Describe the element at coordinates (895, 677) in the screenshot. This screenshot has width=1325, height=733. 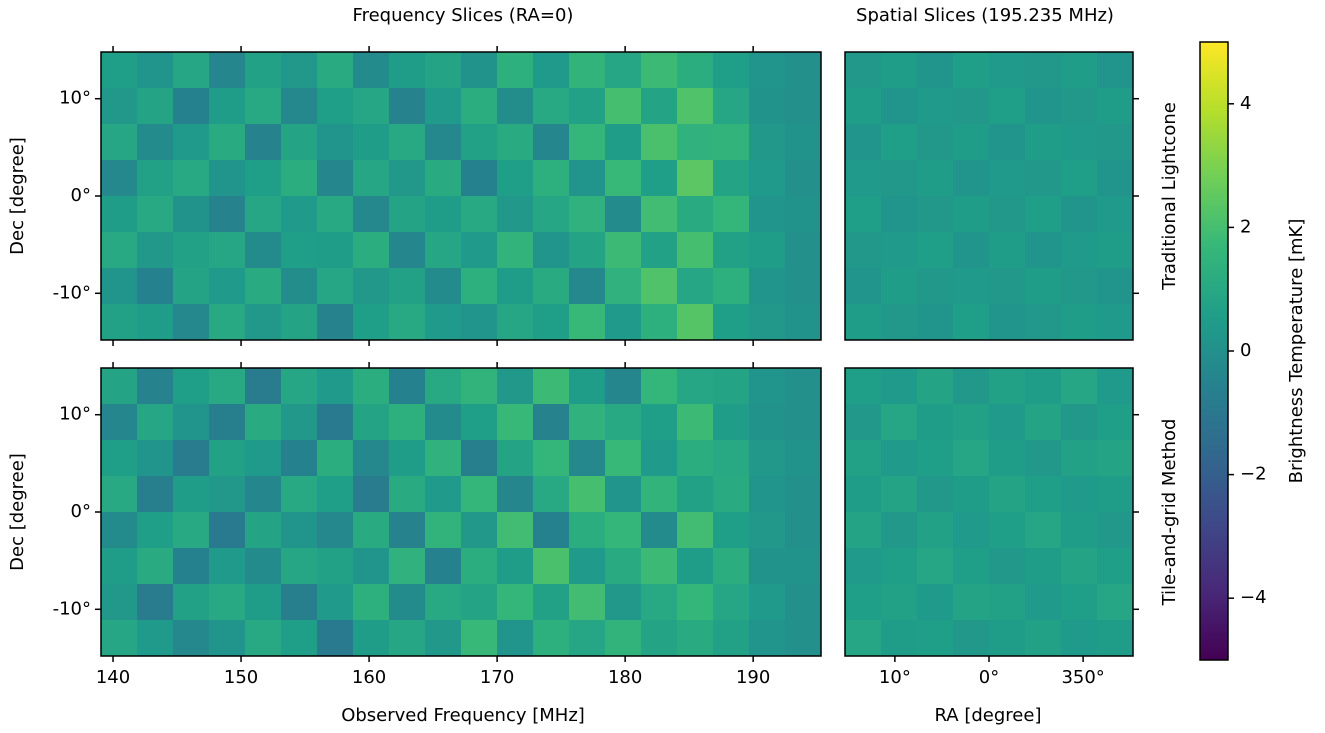
I see `x-tick-label: 10°` at that location.